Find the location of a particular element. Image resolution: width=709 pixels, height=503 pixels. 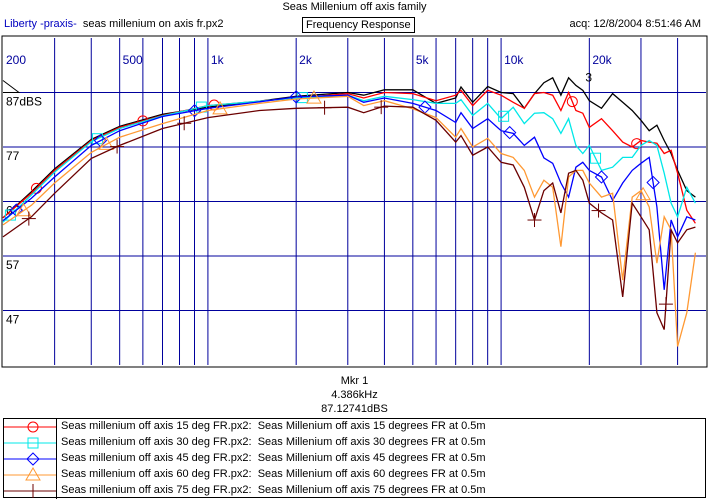

legend-symbol-plus-icon is located at coordinates (30, 491).